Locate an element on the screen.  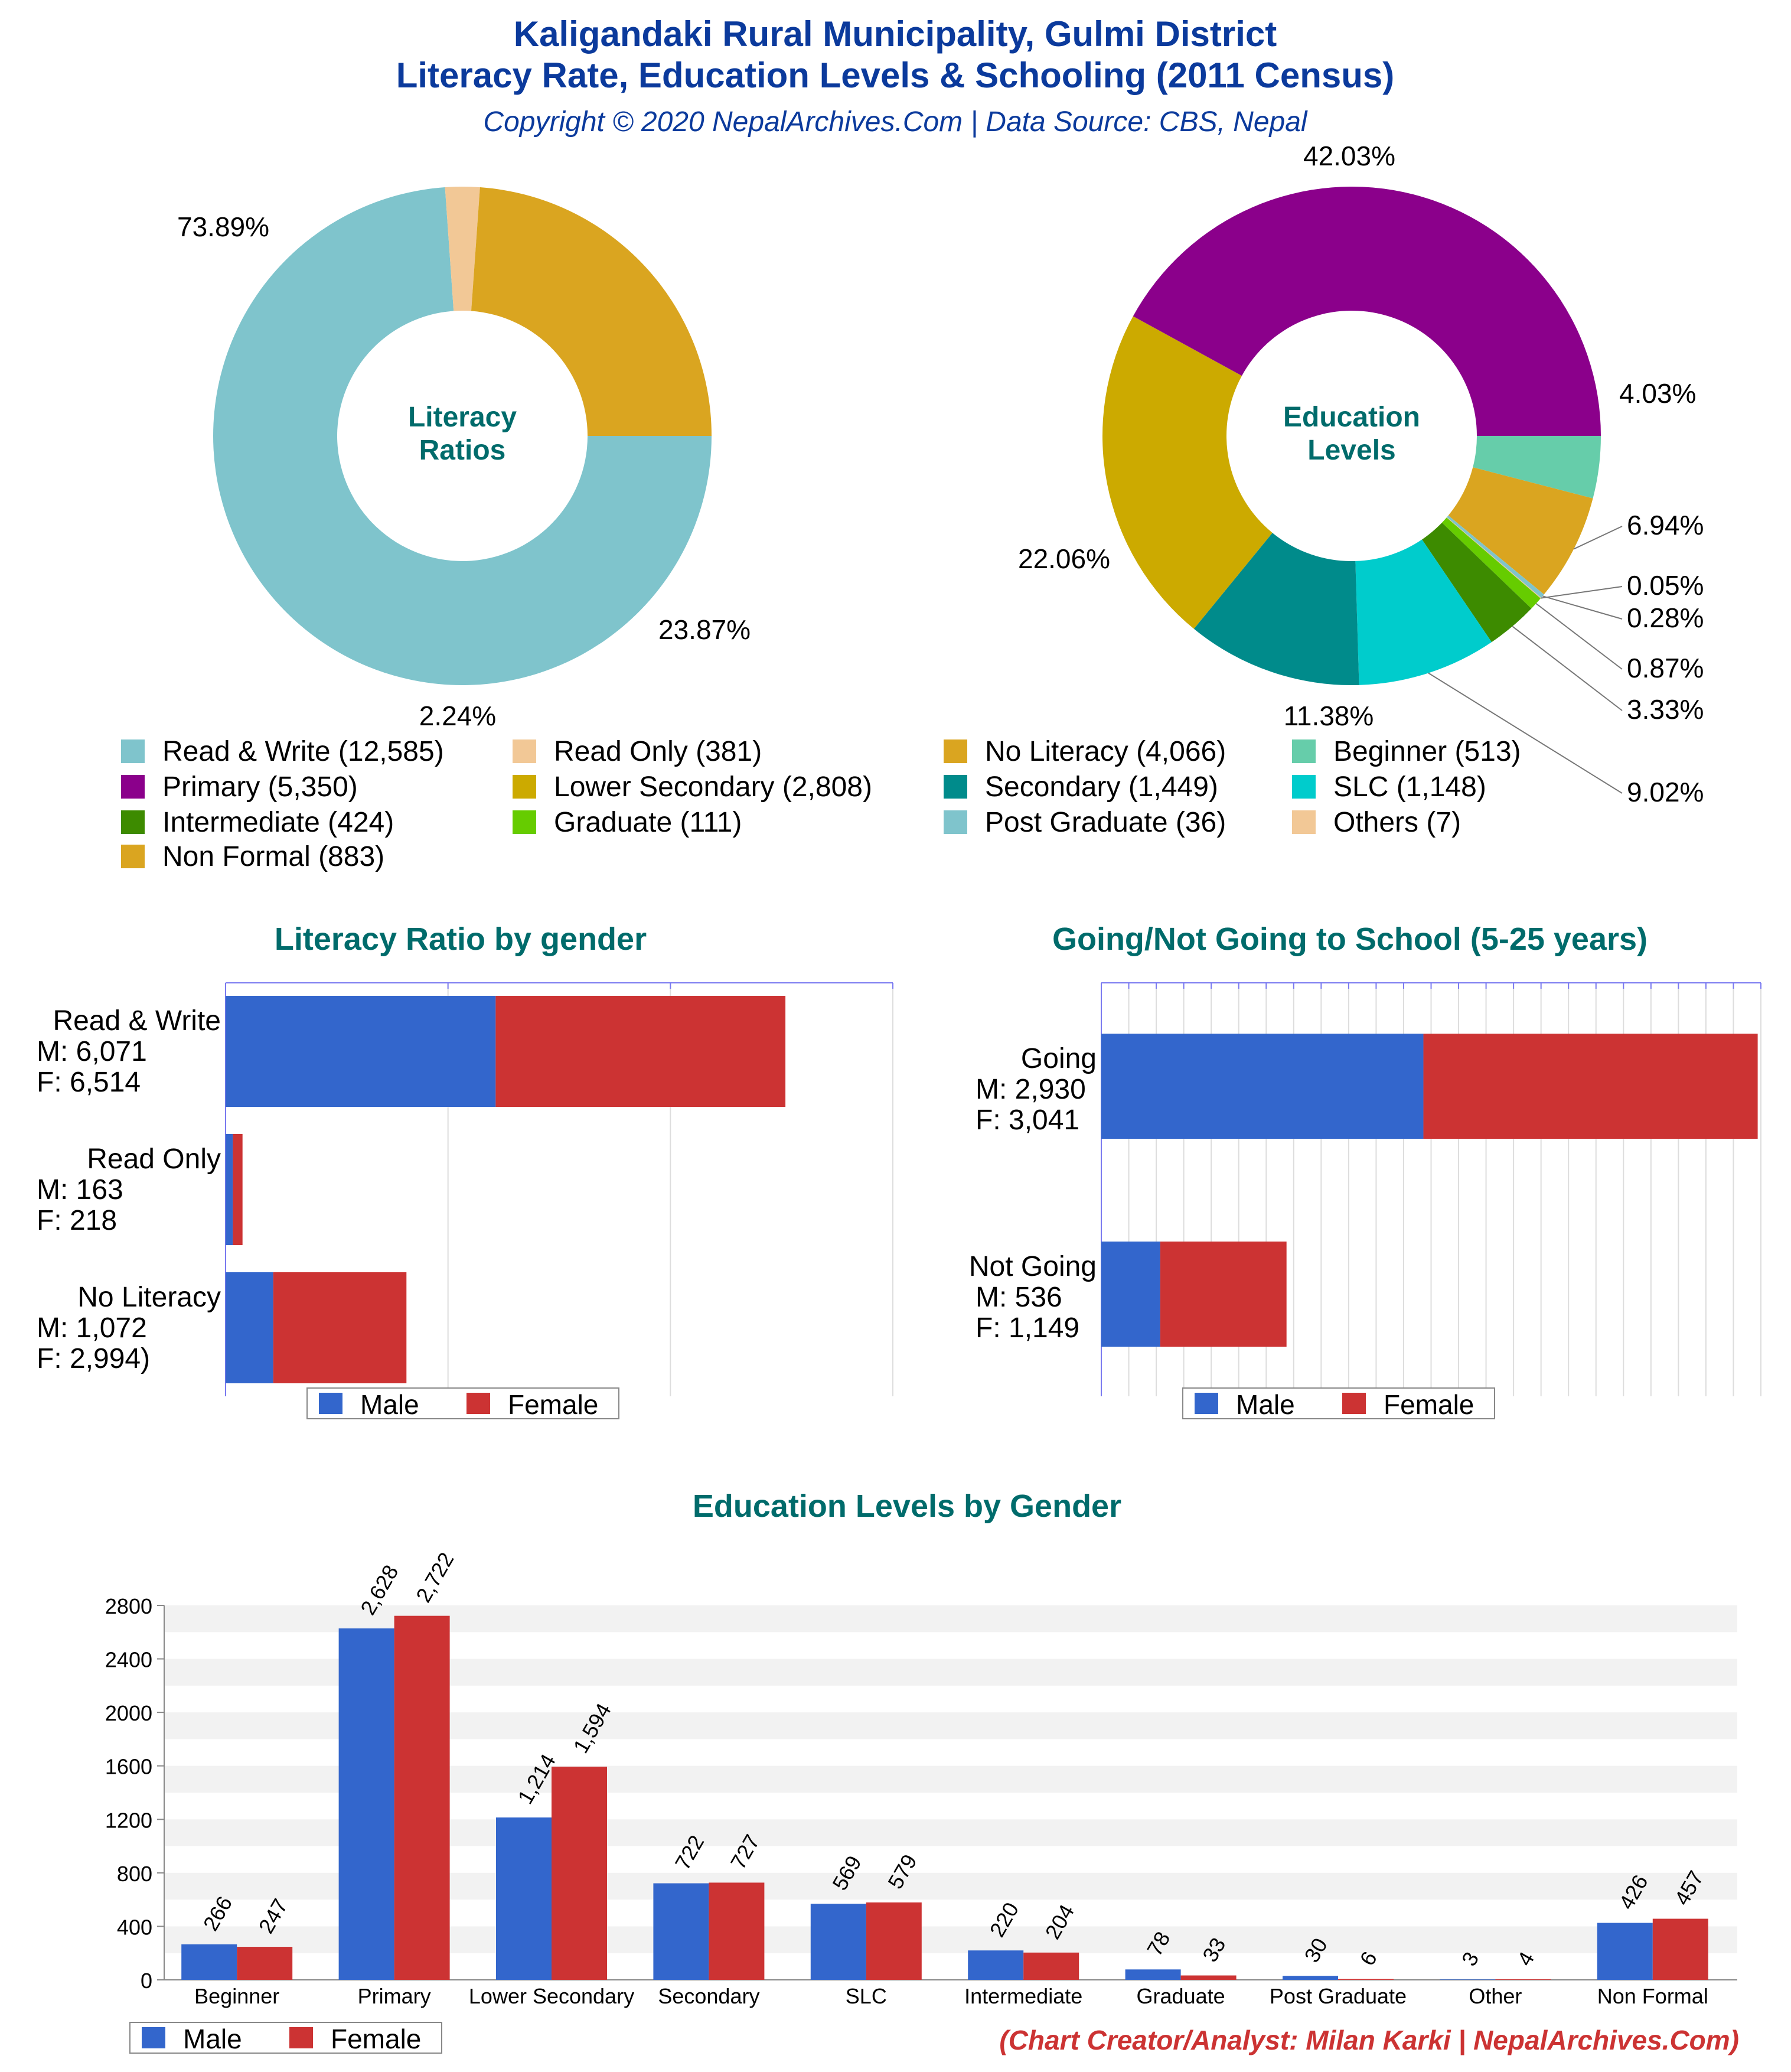
y-tick-label: 1200 is located at coordinates (128, 1820).